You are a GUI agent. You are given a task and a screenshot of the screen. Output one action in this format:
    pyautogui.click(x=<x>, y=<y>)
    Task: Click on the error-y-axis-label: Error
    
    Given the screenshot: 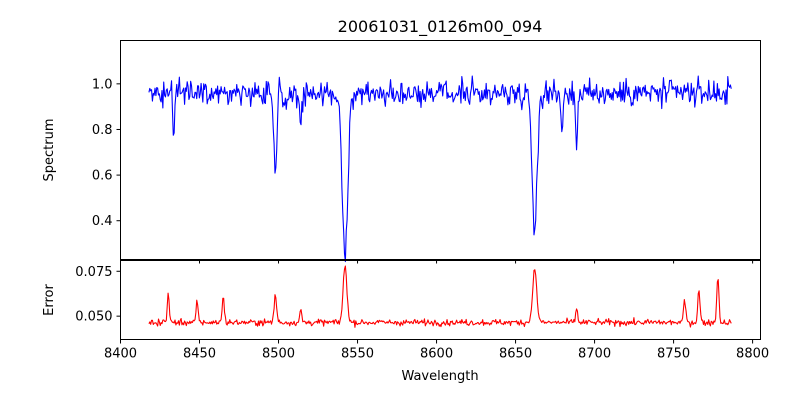 What is the action you would take?
    pyautogui.click(x=49, y=300)
    